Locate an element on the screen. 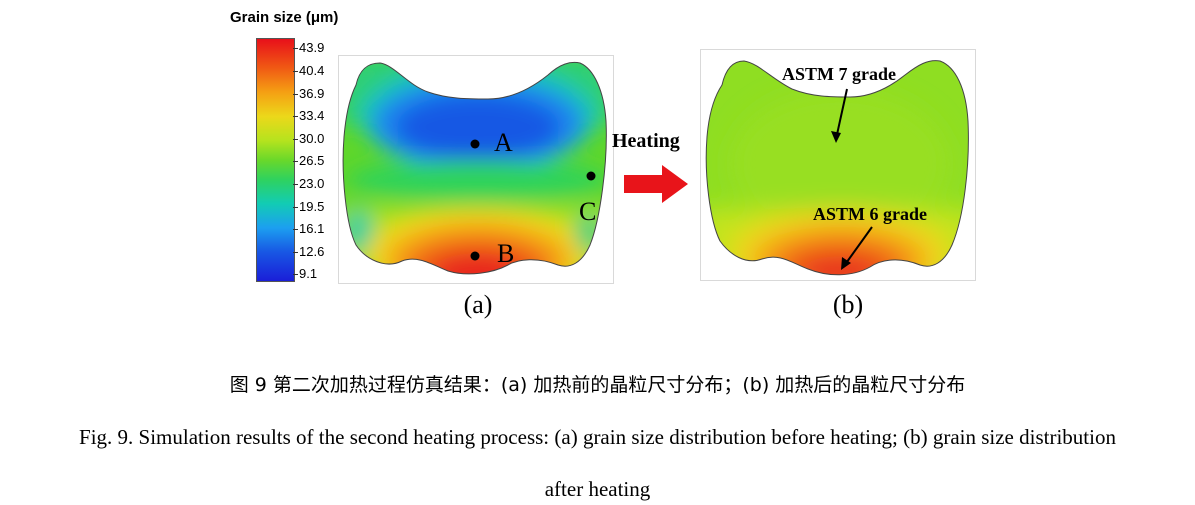 The width and height of the screenshot is (1195, 505). point-b-marker is located at coordinates (475, 256).